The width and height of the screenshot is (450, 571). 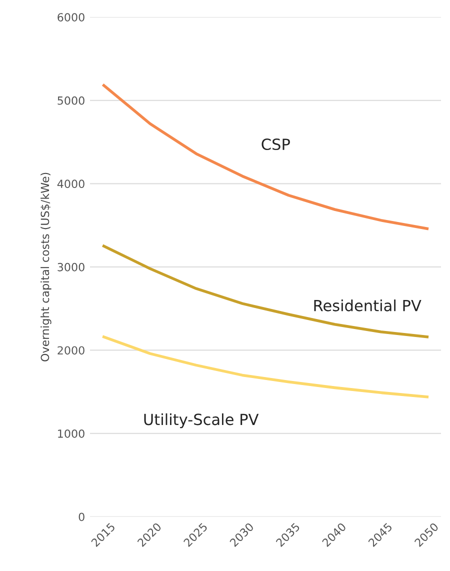 I want to click on text: CSP, so click(x=276, y=144).